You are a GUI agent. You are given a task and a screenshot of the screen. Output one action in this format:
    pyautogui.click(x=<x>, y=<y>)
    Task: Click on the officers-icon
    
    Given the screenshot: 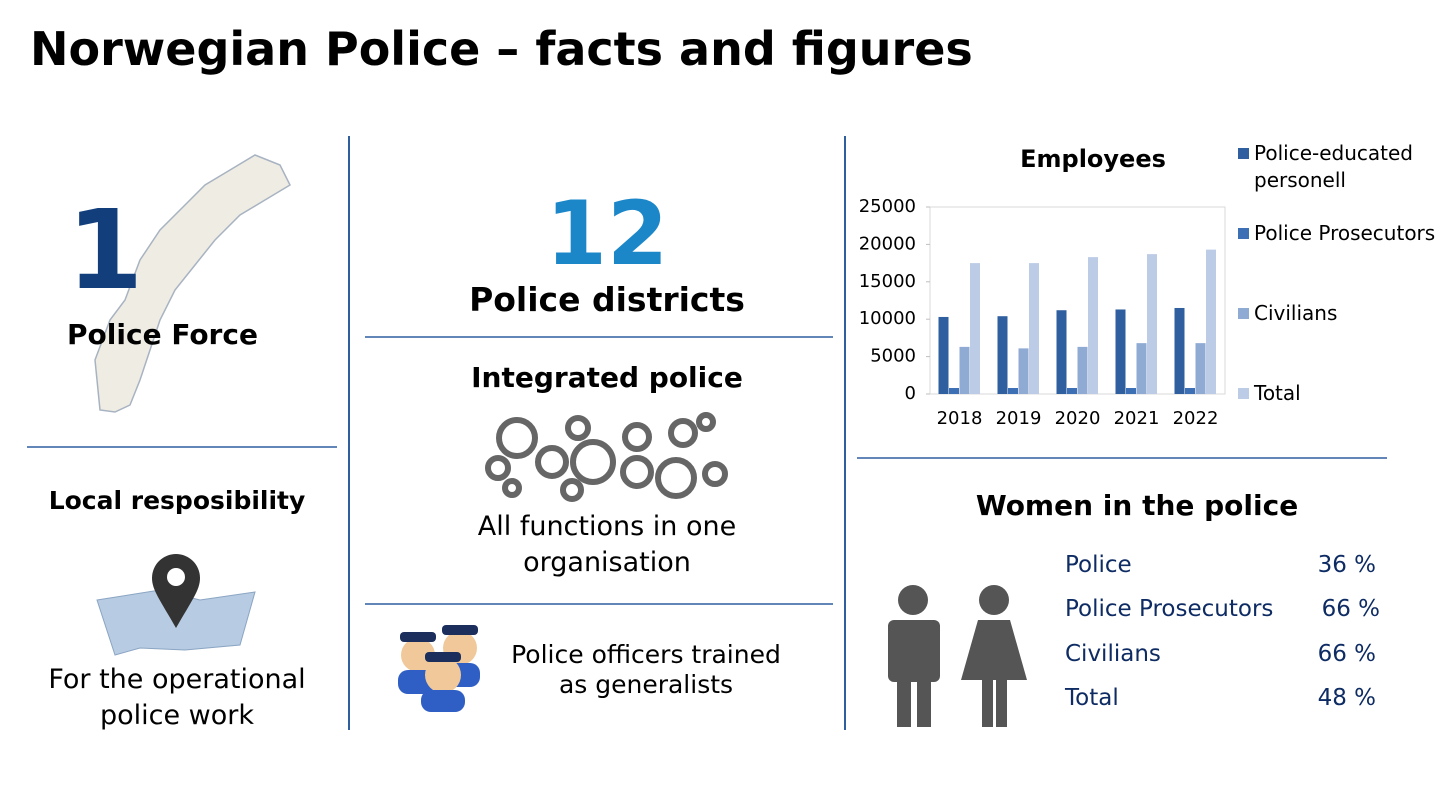 What is the action you would take?
    pyautogui.click(x=439, y=668)
    